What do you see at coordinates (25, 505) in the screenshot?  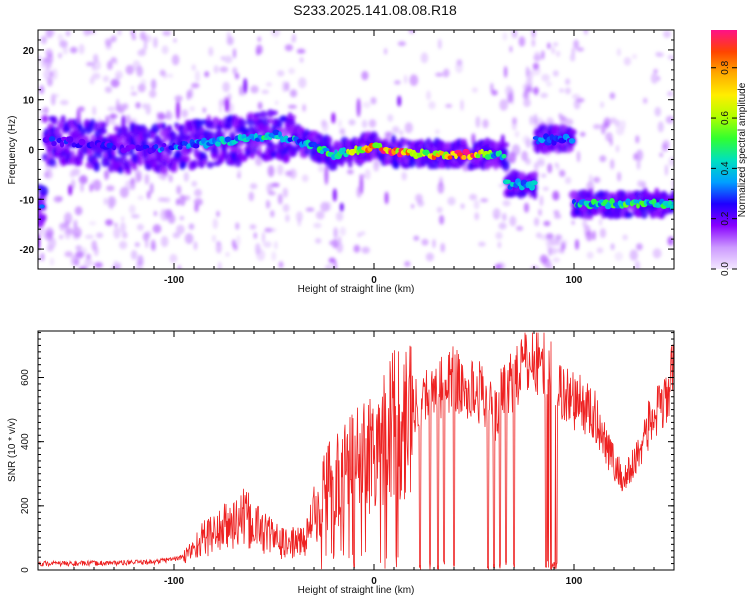 I see `snr-y-tick-label: 200` at bounding box center [25, 505].